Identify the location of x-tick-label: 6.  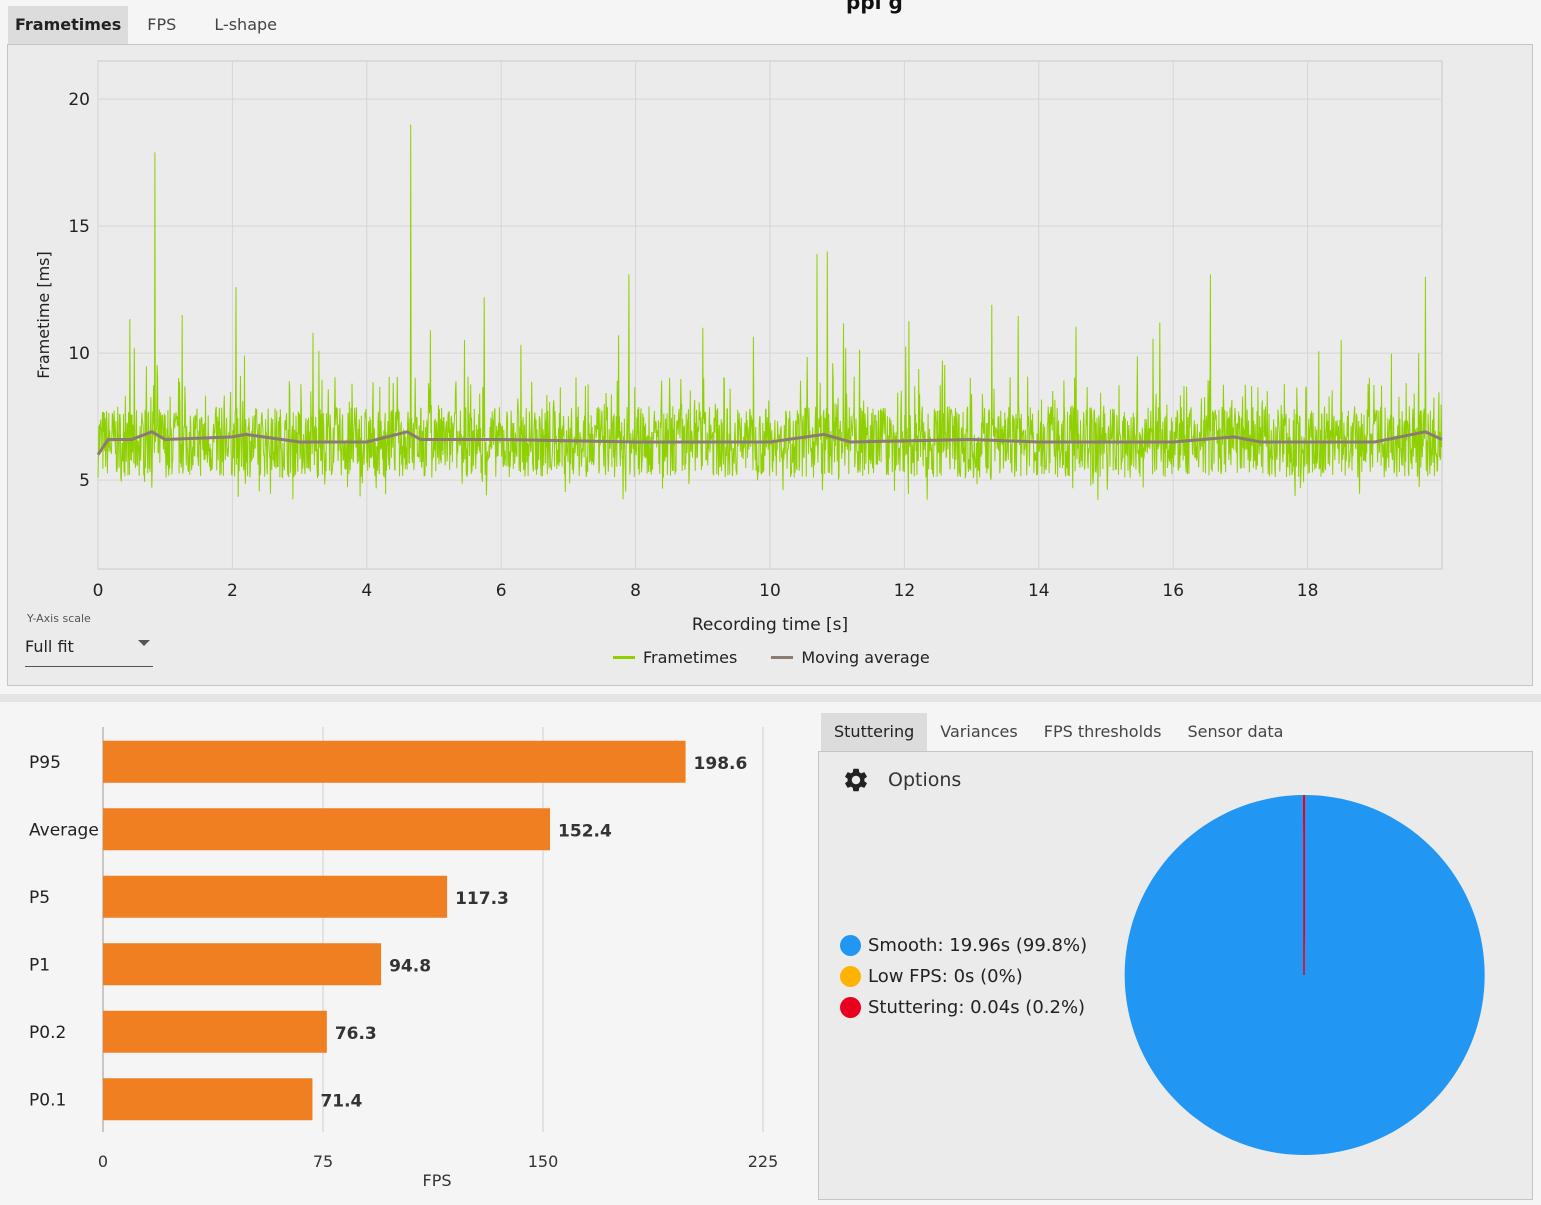
(501, 591).